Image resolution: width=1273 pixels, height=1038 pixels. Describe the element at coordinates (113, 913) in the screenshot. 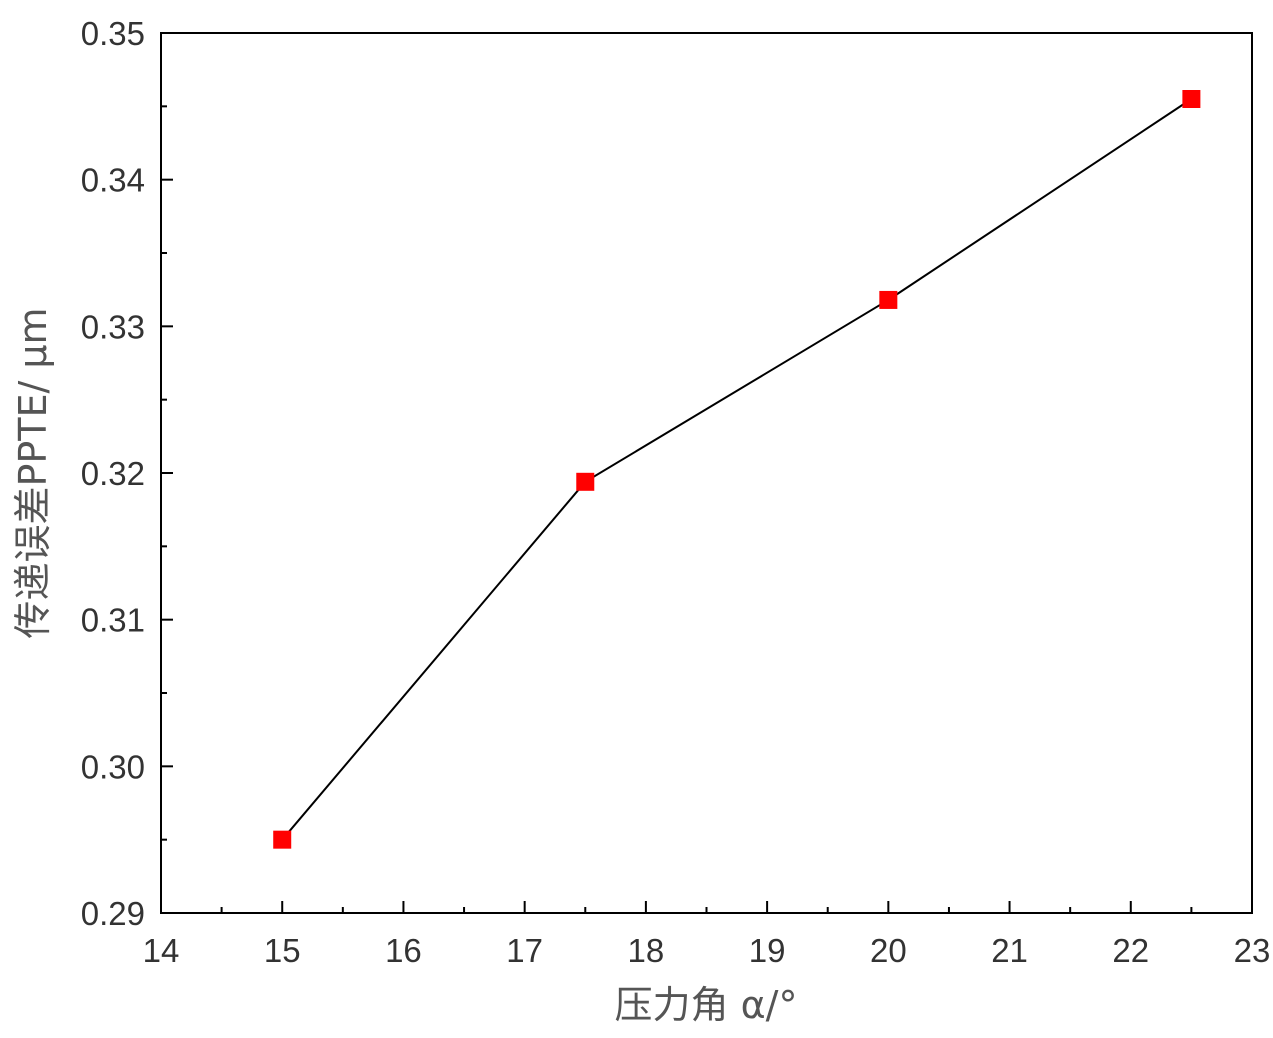

I see `y-tick-label: 0.29` at that location.